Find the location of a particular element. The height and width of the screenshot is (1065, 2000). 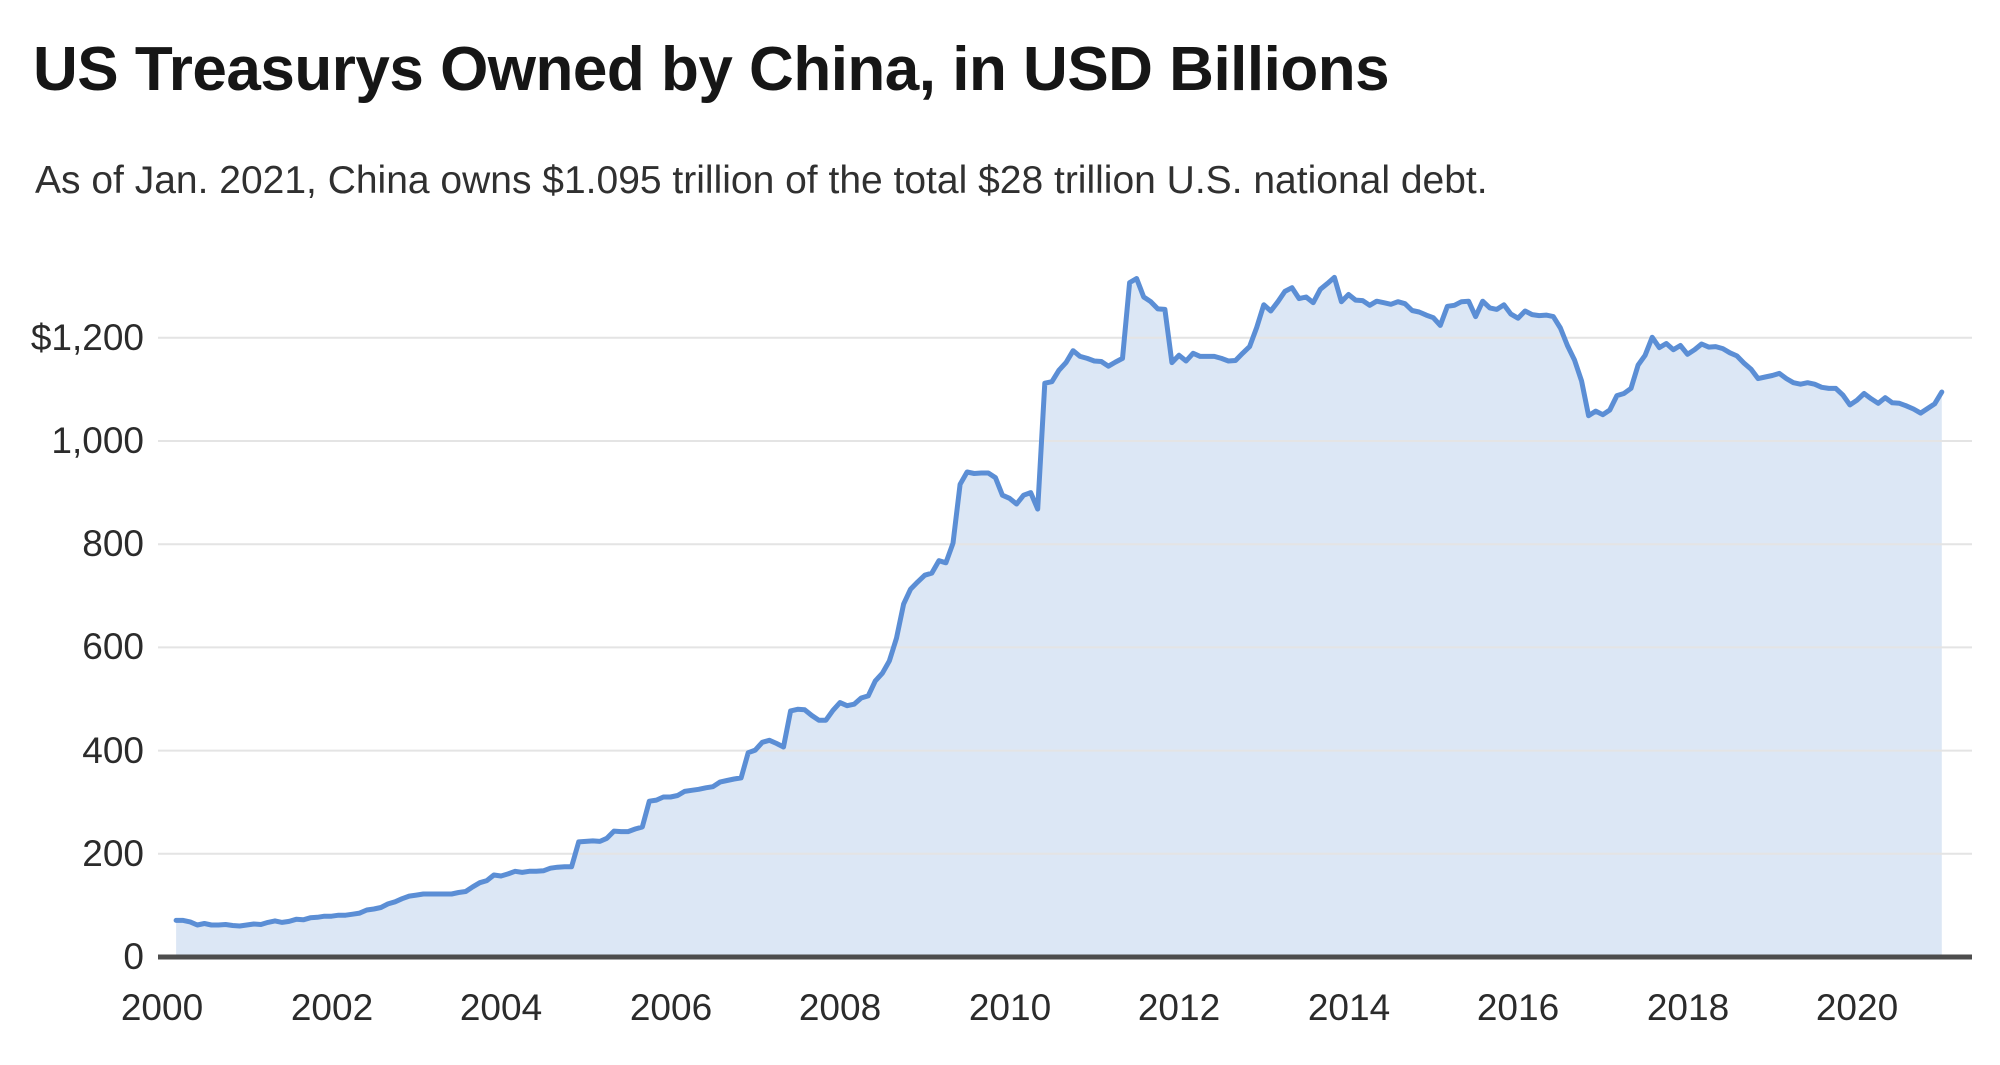

x-tick-label: 2010 is located at coordinates (1010, 1007).